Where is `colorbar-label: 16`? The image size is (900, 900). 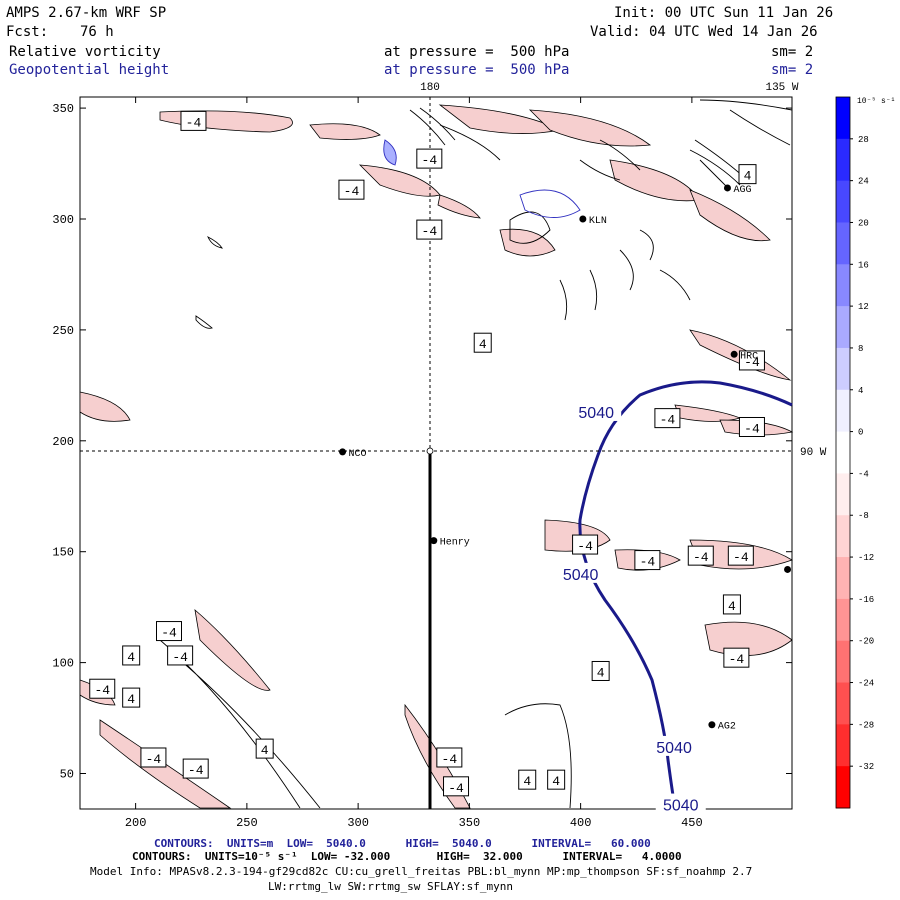
colorbar-label: 16 is located at coordinates (863, 265).